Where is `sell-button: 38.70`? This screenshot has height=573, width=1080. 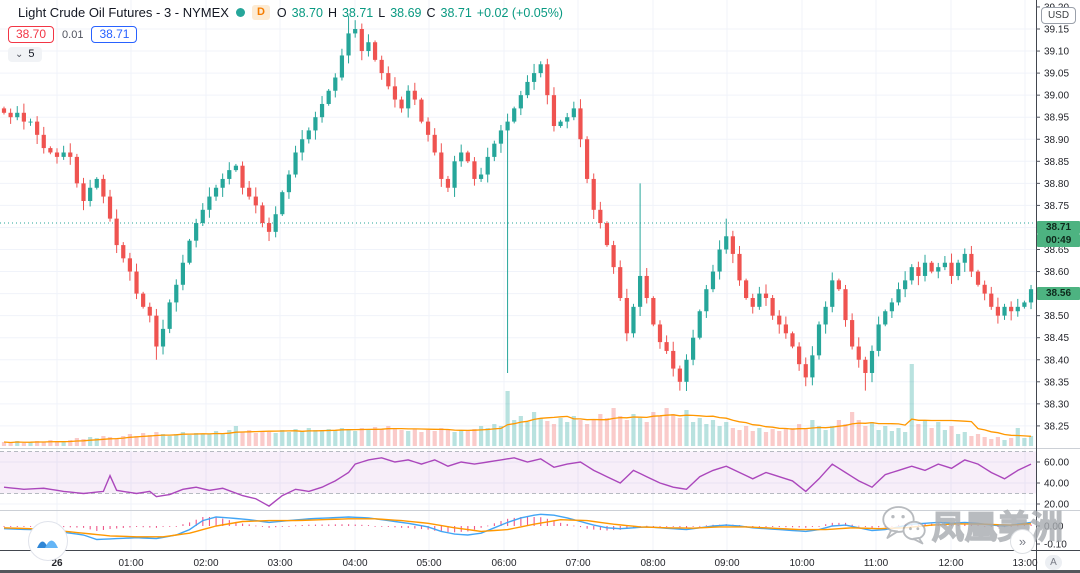
sell-button: 38.70 is located at coordinates (31, 34).